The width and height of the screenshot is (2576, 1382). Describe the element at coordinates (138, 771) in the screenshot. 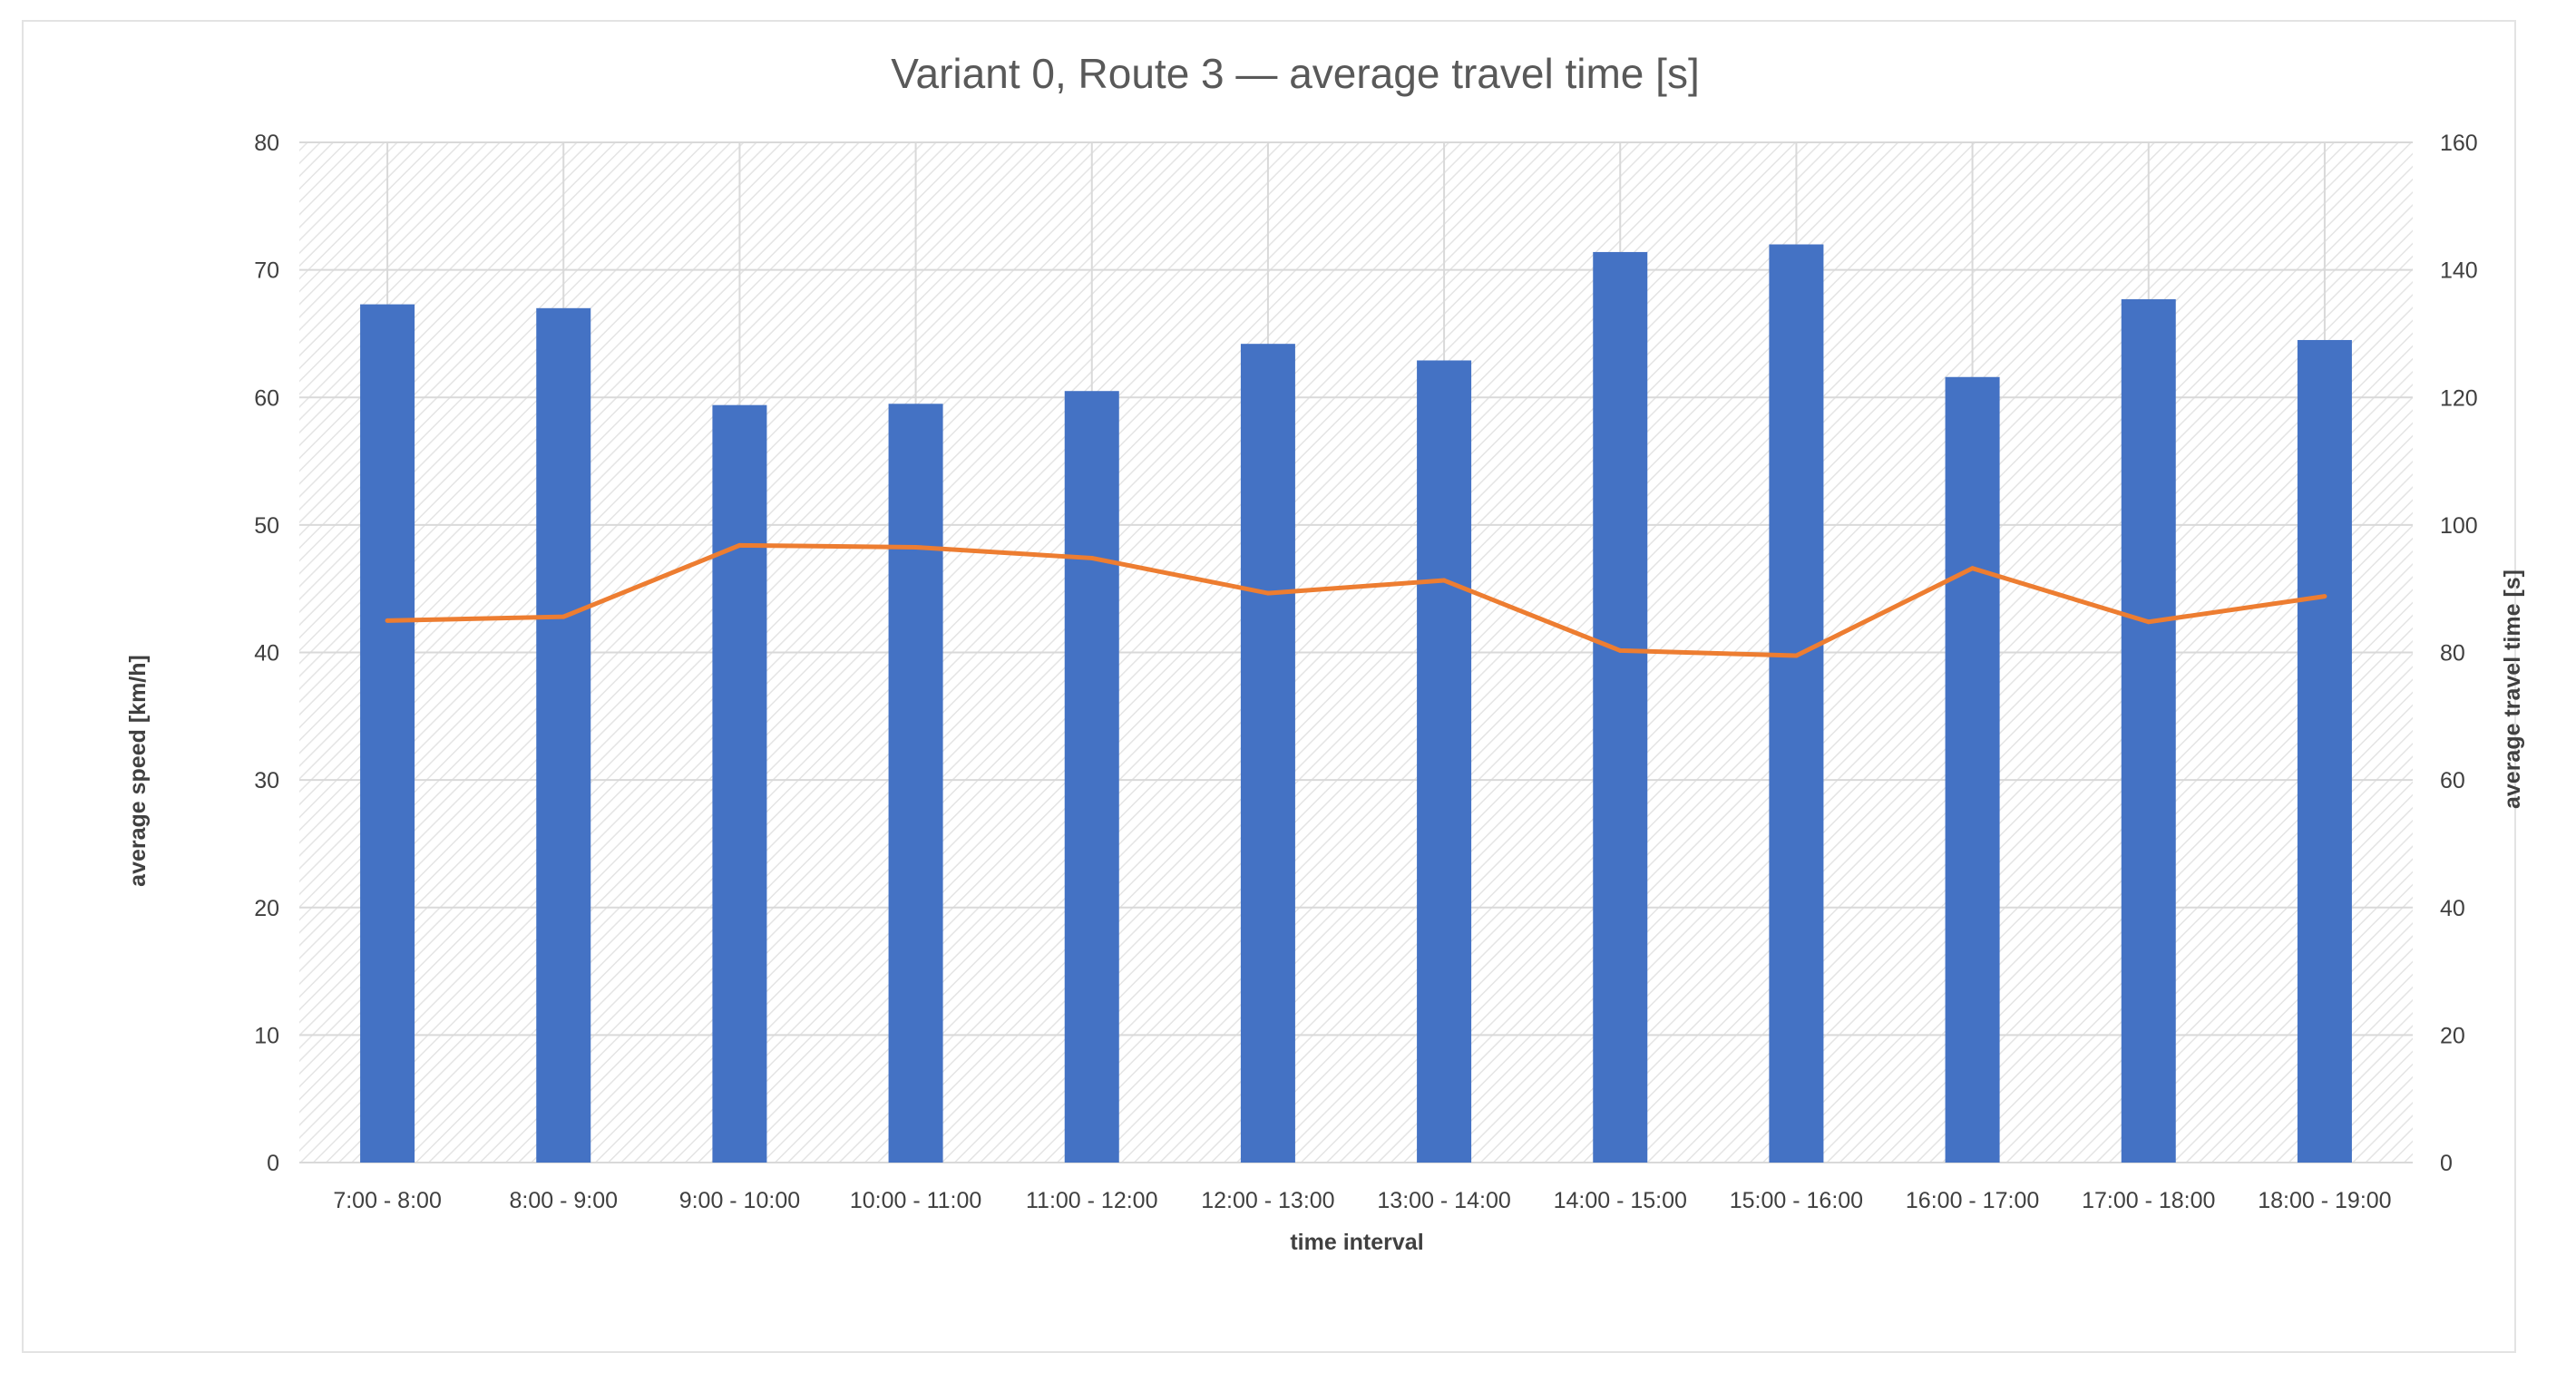

I see `y-axis-label: average speed [km/h]` at that location.